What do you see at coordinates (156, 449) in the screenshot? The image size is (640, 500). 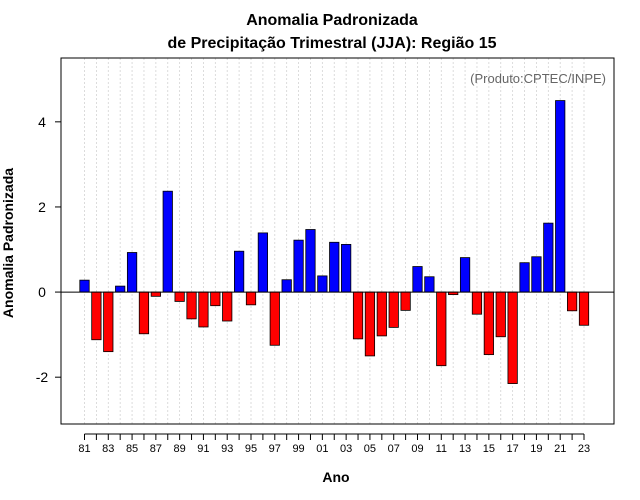 I see `x-tick-label: 87` at bounding box center [156, 449].